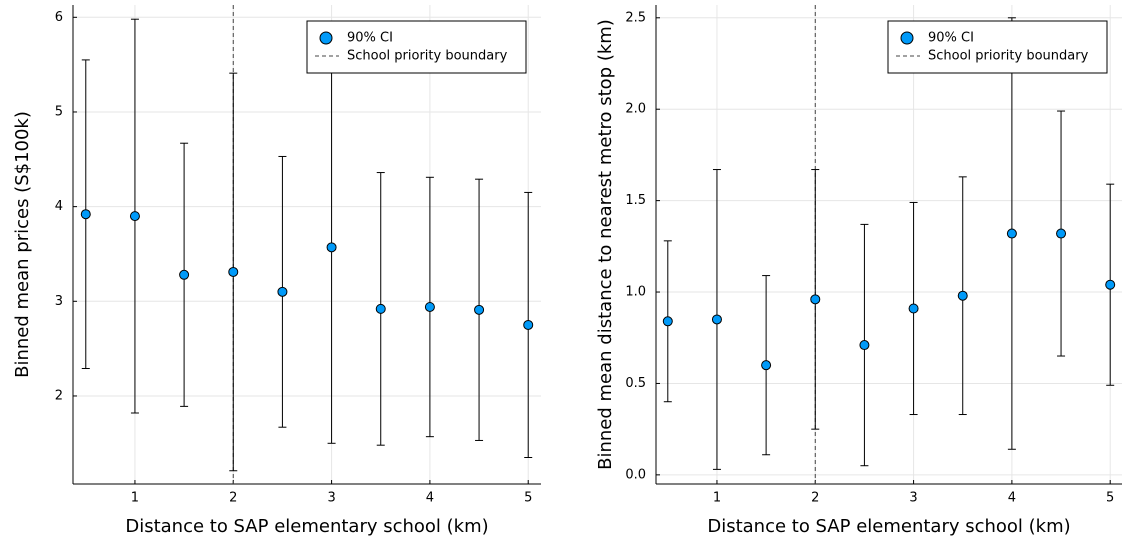 Image resolution: width=1127 pixels, height=550 pixels. I want to click on y-tick-label: 1.0, so click(635, 292).